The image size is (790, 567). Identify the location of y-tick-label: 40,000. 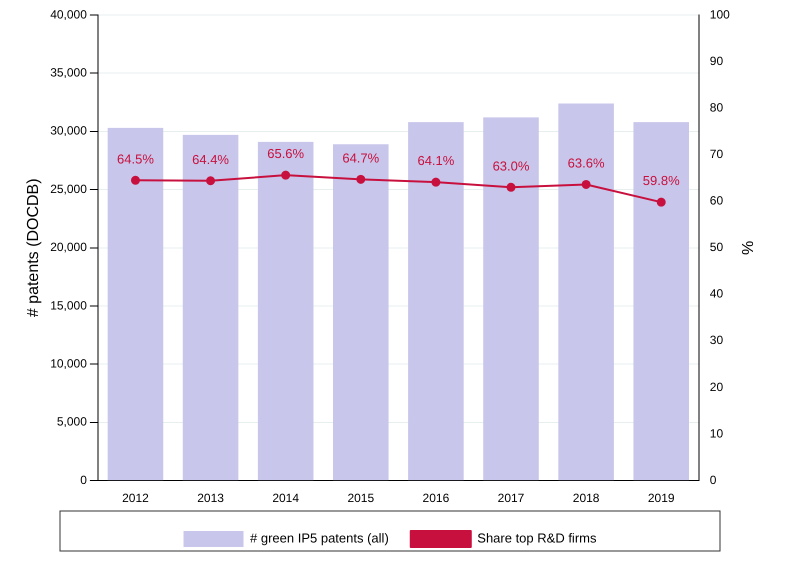
(69, 14).